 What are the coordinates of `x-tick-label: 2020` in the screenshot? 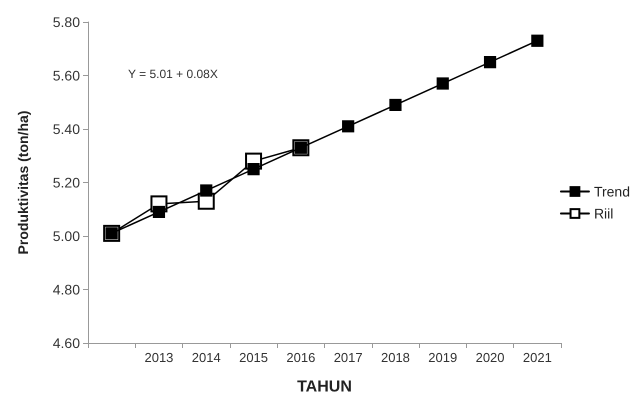 It's located at (490, 357).